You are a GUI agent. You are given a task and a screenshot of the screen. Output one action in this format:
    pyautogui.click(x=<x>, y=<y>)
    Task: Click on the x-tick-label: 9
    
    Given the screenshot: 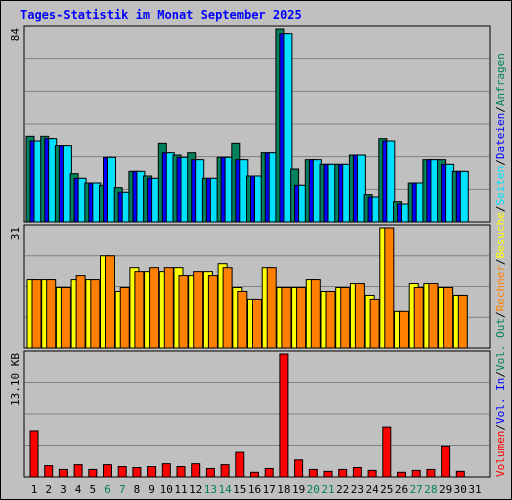 What is the action you would take?
    pyautogui.click(x=151, y=489)
    